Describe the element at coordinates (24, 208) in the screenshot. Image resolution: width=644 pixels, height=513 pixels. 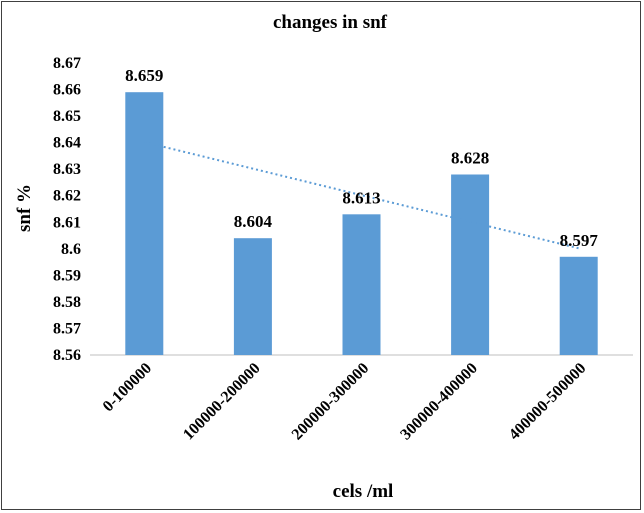
I see `y-axis-title: snf %` at that location.